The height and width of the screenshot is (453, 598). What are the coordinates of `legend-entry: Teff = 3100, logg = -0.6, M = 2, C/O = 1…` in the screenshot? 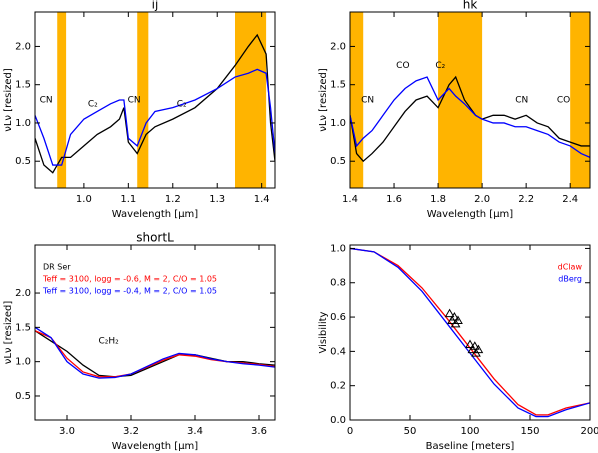 It's located at (129, 279).